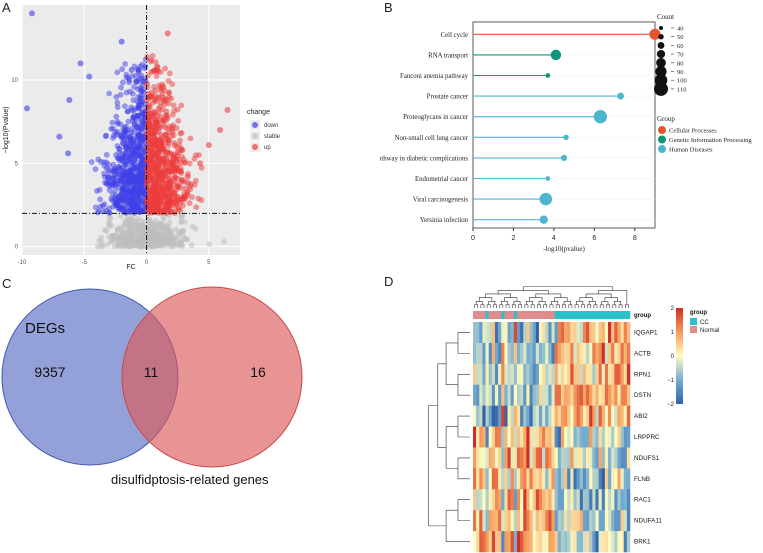 The height and width of the screenshot is (553, 763). Describe the element at coordinates (671, 405) in the screenshot. I see `colorbar-tick-label: −2` at that location.